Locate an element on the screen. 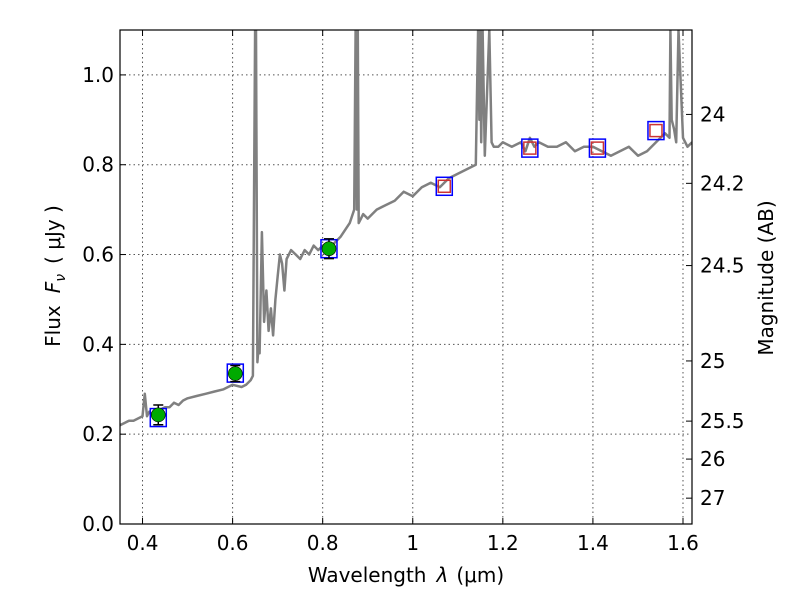 This screenshot has width=800, height=600. y-tick-label: 0.4 is located at coordinates (98, 344).